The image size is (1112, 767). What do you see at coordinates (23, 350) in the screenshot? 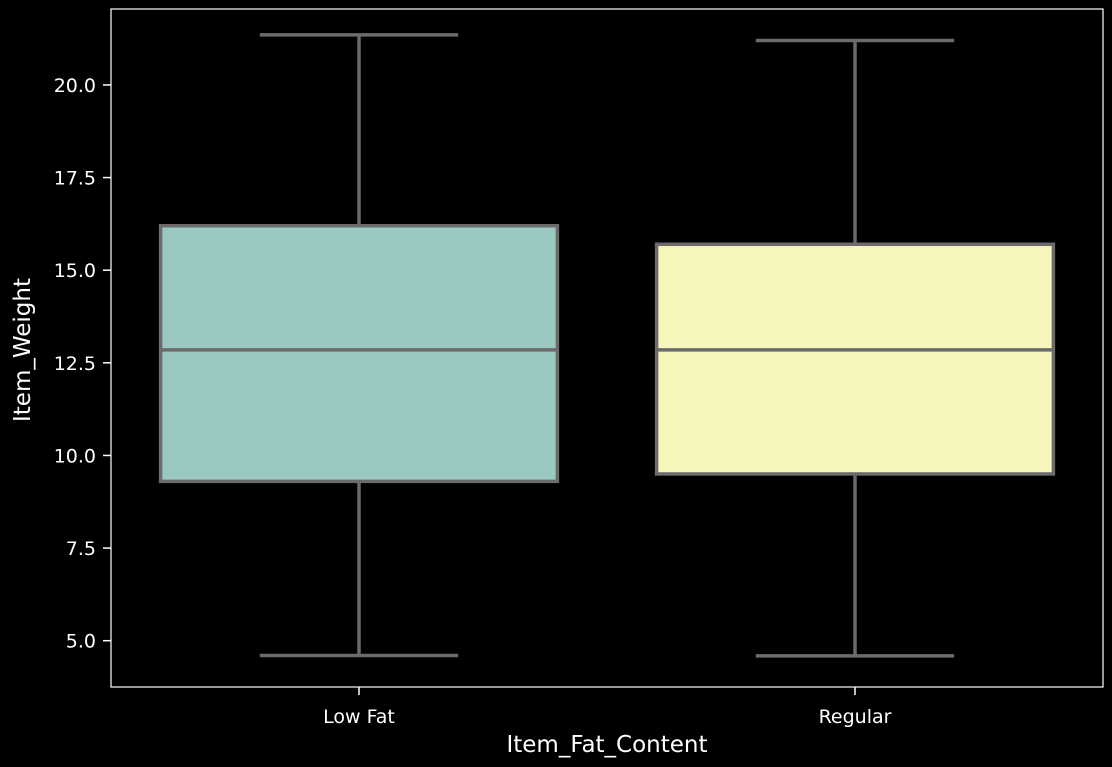
I see `y-axis-label: Item_Weight` at bounding box center [23, 350].